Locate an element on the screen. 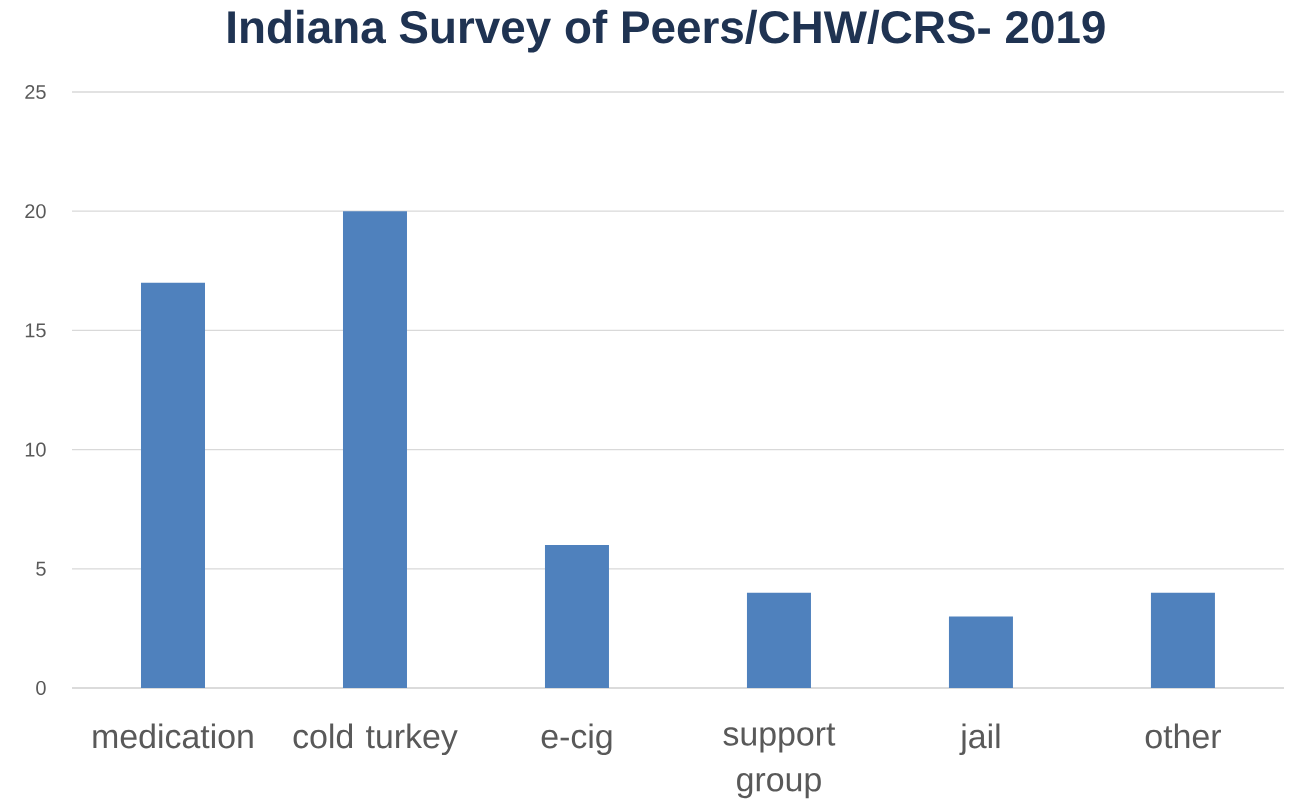  y-tick-label: 20 is located at coordinates (35, 211).